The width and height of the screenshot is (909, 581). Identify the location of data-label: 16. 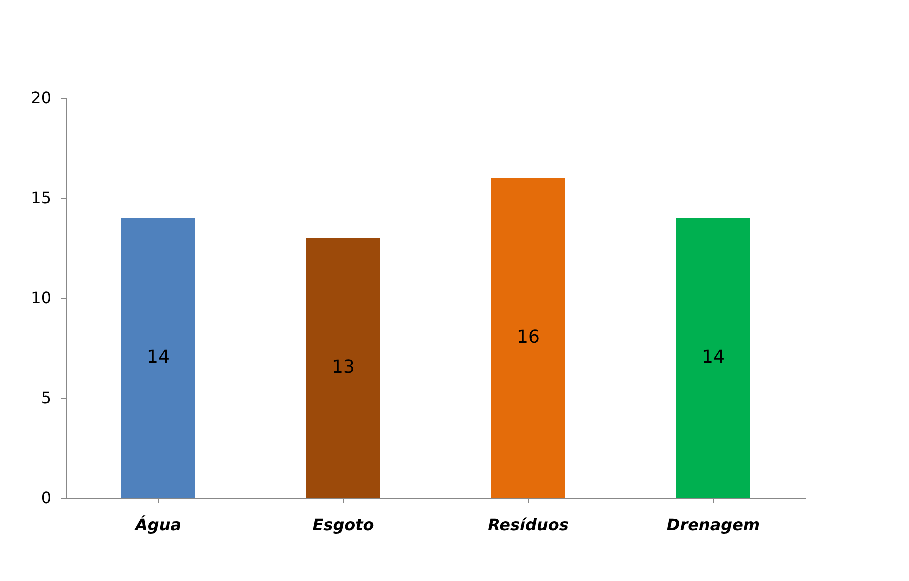
(528, 337).